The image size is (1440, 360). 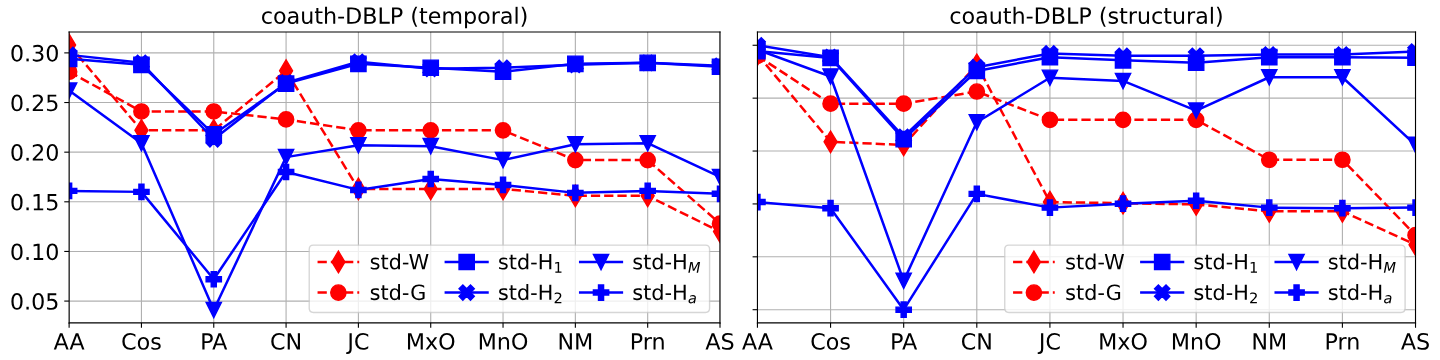 I want to click on y-tick-label: 0.15, so click(x=34, y=202).